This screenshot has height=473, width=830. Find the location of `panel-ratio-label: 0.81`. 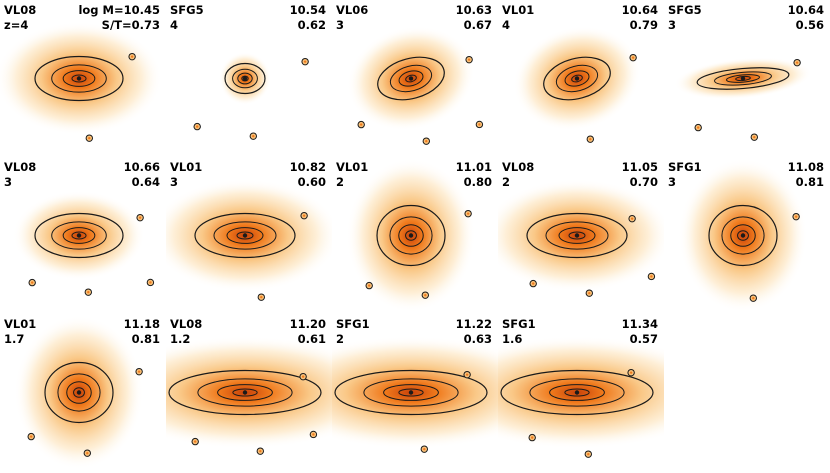

panel-ratio-label: 0.81 is located at coordinates (145, 339).